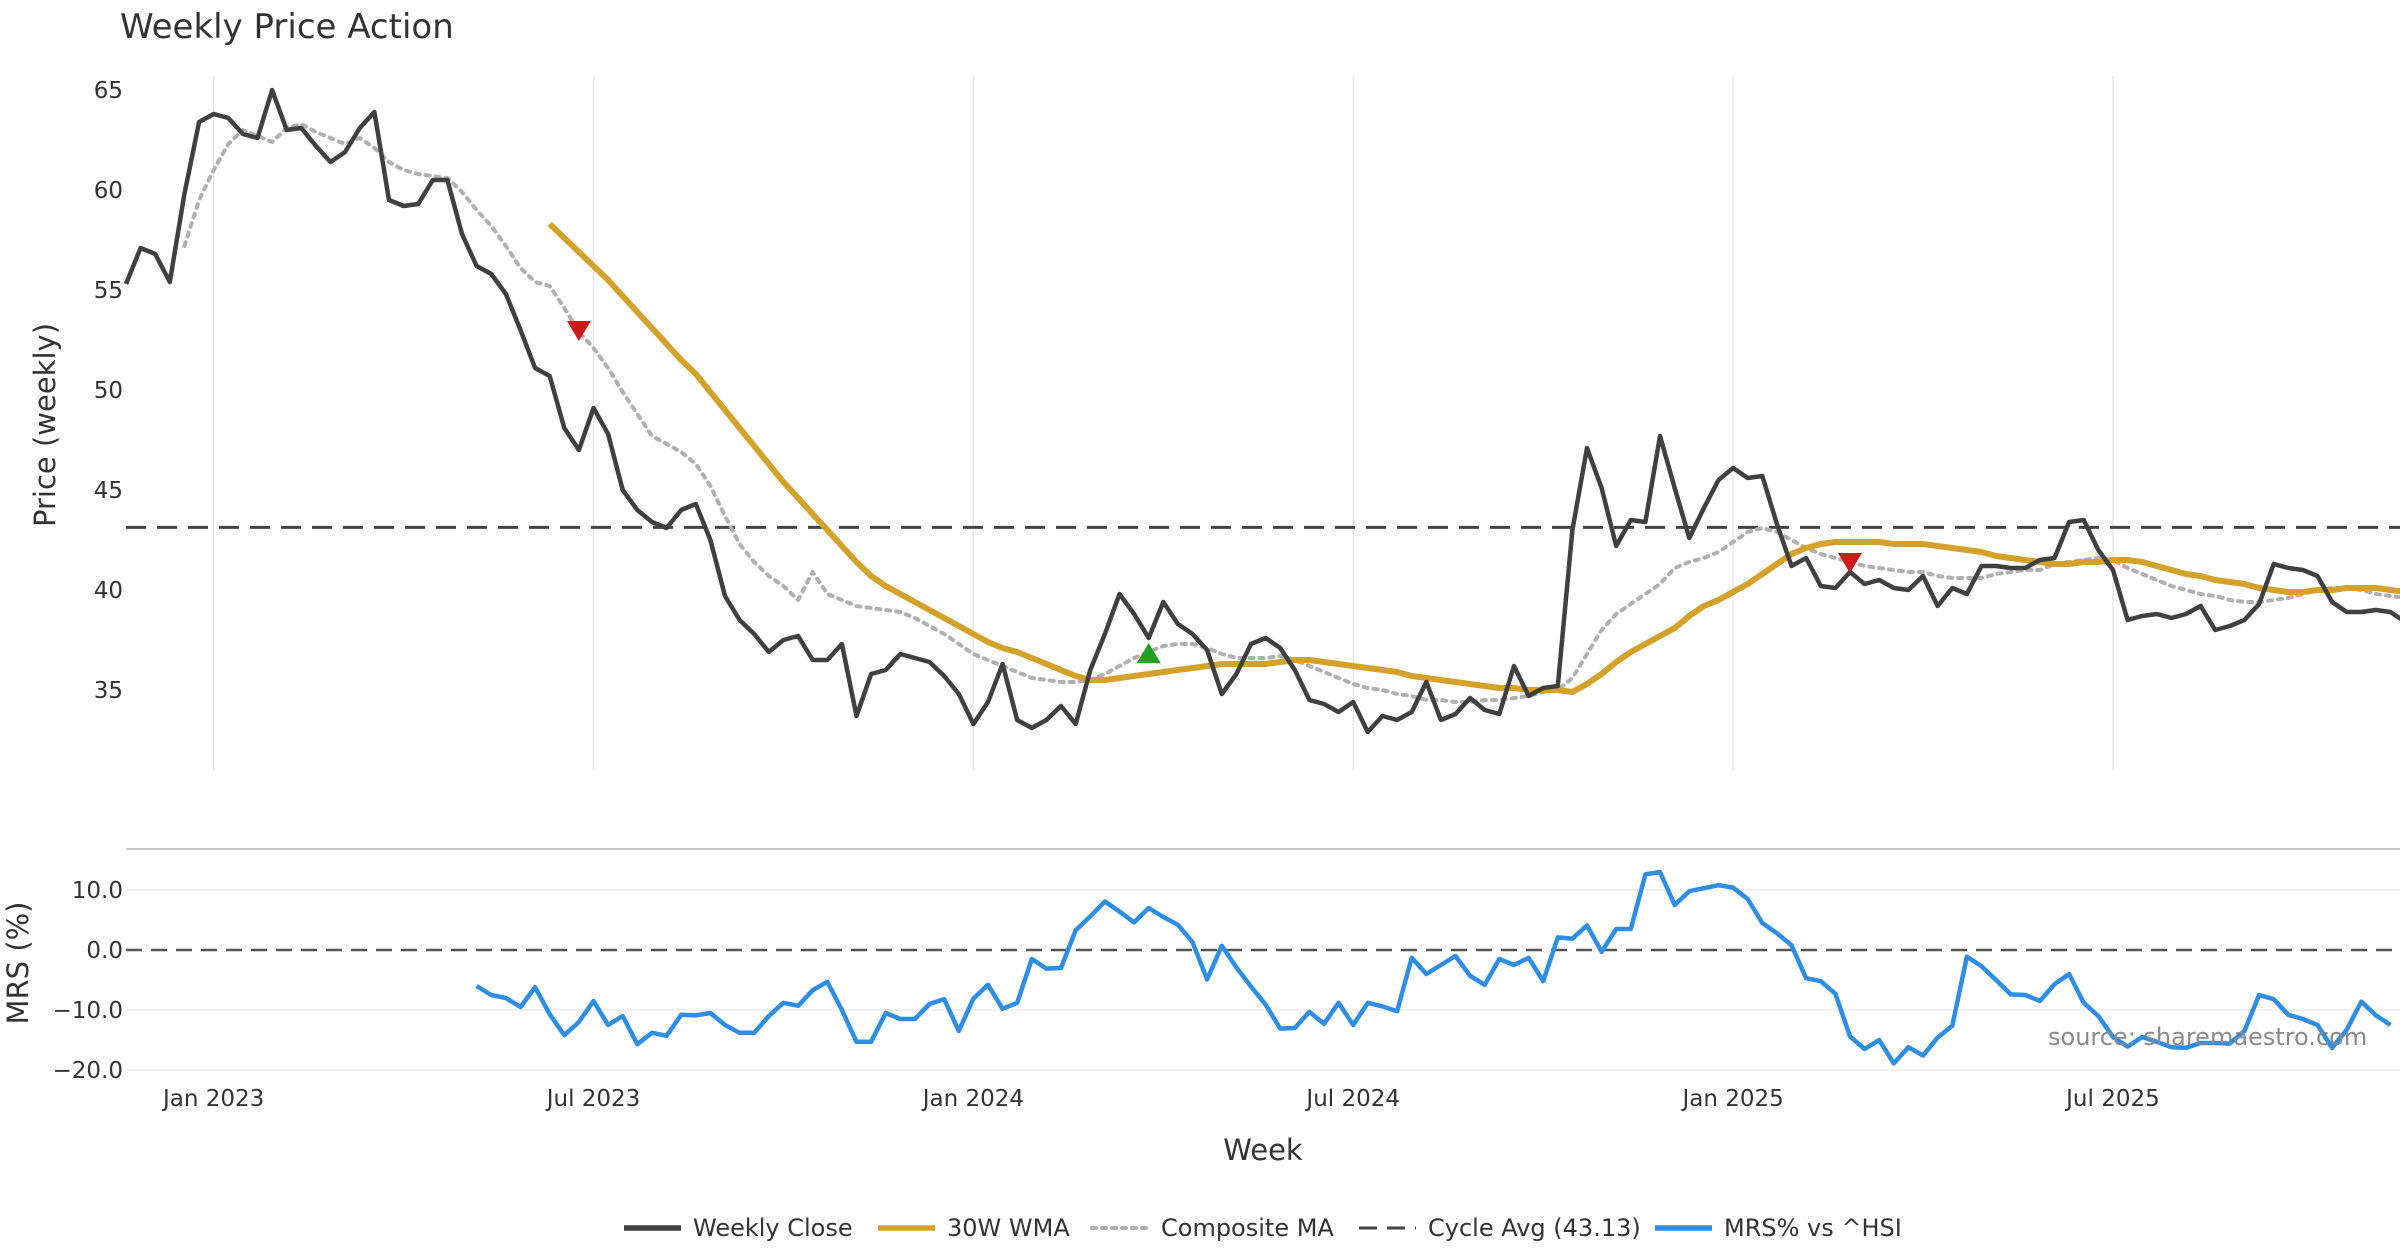 The width and height of the screenshot is (2400, 1260). I want to click on x-axis-title: Week, so click(1263, 1150).